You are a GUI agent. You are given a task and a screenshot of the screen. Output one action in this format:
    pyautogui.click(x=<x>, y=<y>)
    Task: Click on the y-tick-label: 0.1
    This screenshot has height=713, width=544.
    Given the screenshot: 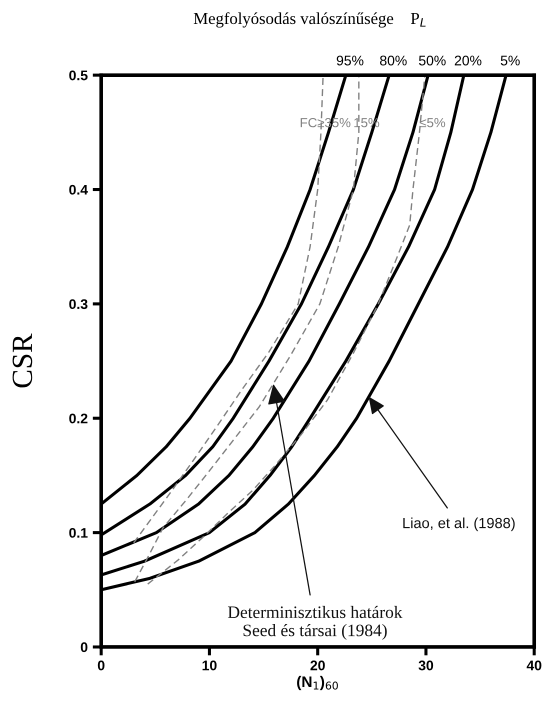 What is the action you would take?
    pyautogui.click(x=78, y=533)
    